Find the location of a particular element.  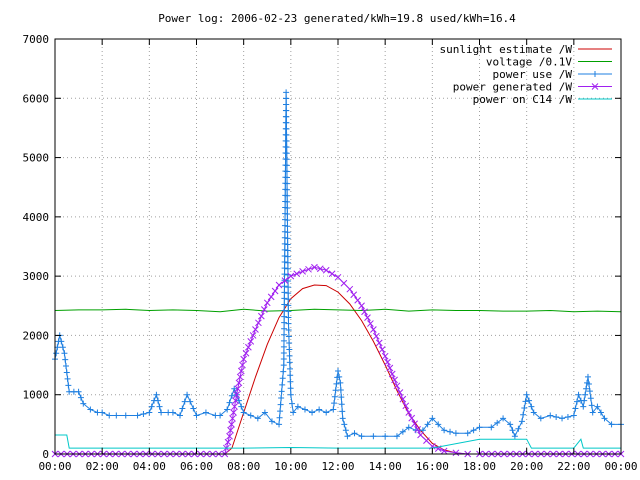

x-tick-label: 06:00 is located at coordinates (196, 466).